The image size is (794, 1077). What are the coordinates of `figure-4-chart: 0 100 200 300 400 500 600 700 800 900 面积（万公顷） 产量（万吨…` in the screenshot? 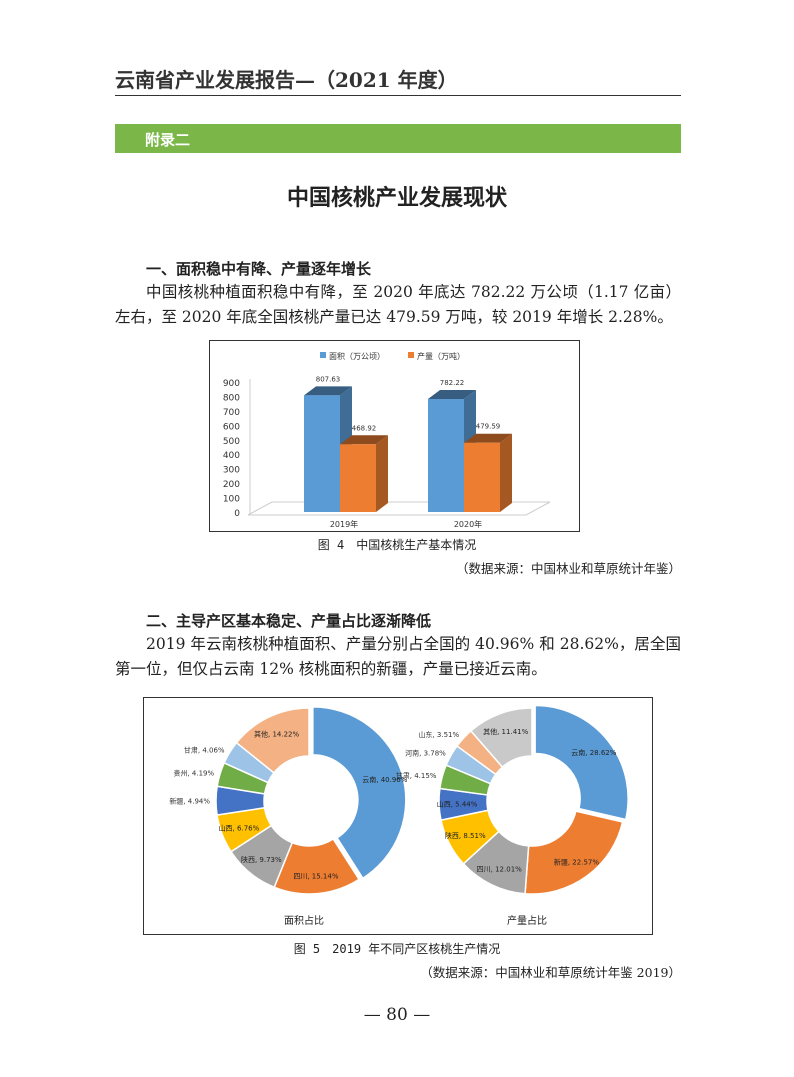 It's located at (394, 436).